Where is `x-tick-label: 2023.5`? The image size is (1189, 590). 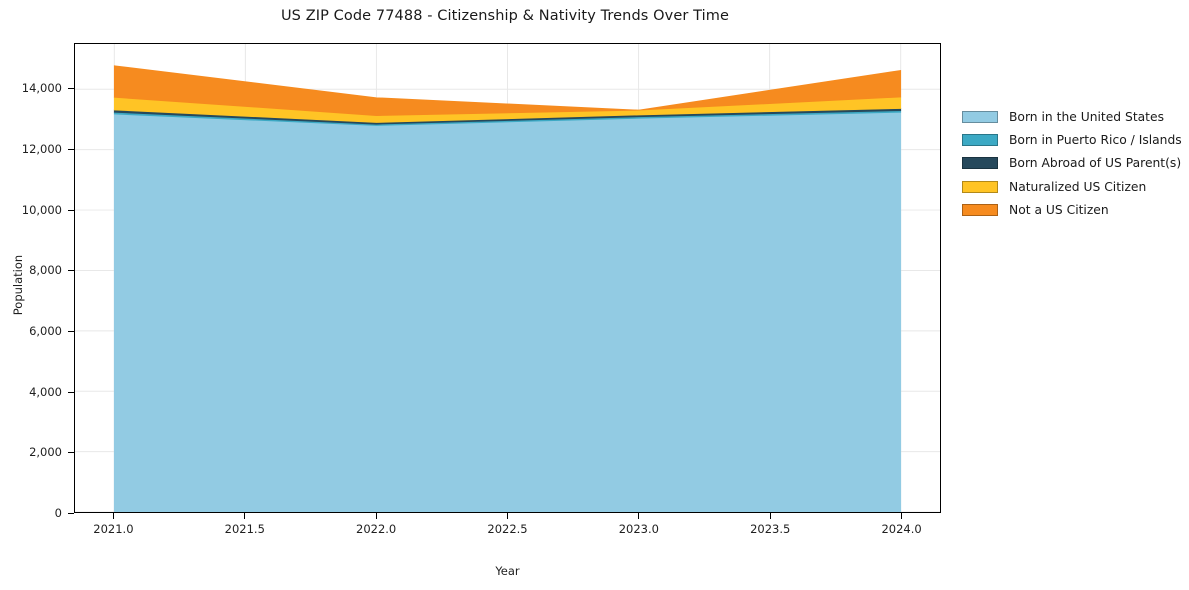
x-tick-label: 2023.5 is located at coordinates (770, 529).